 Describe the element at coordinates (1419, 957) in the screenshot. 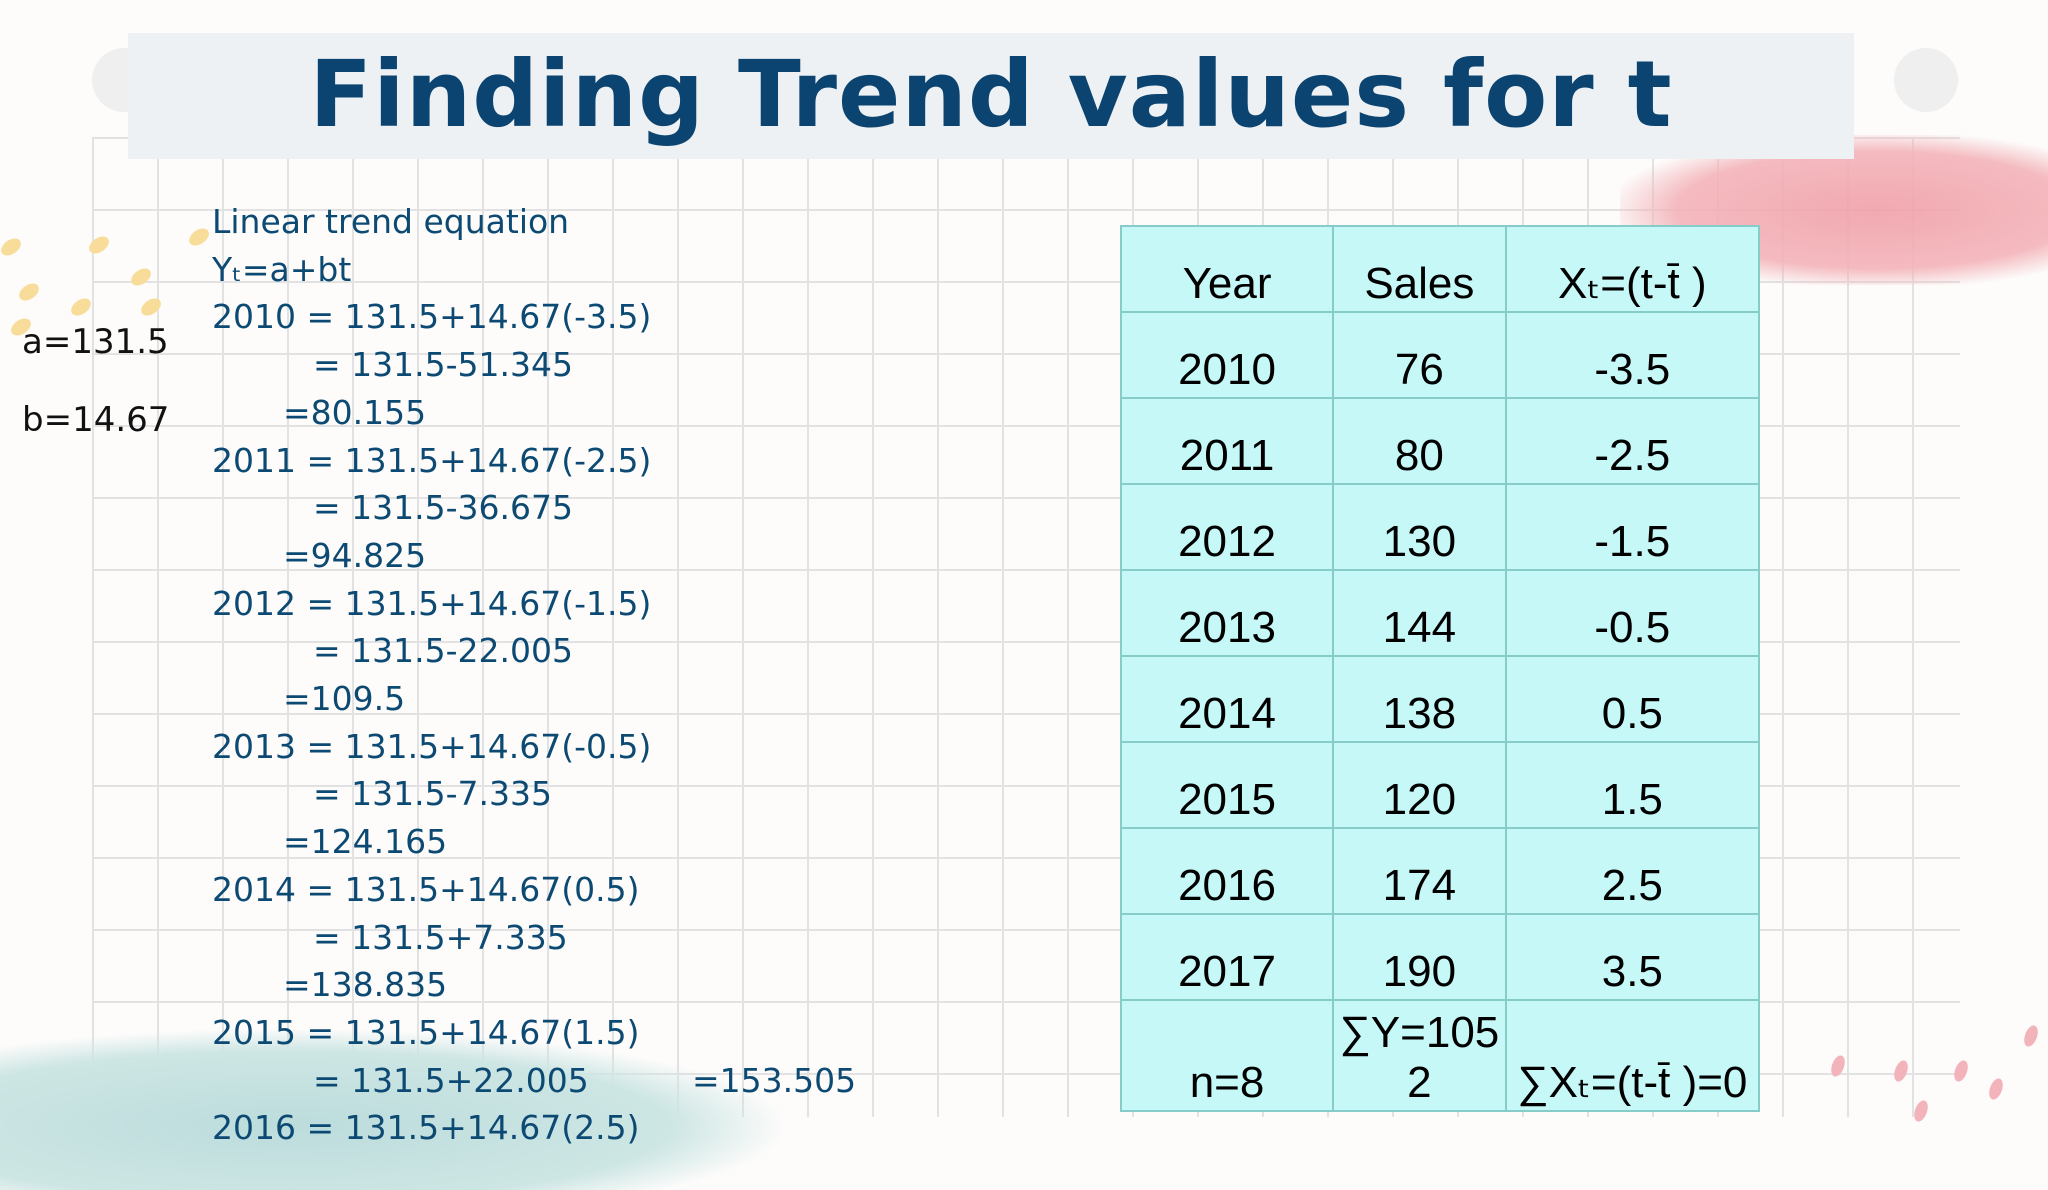

I see `table-row-cell: 190` at that location.